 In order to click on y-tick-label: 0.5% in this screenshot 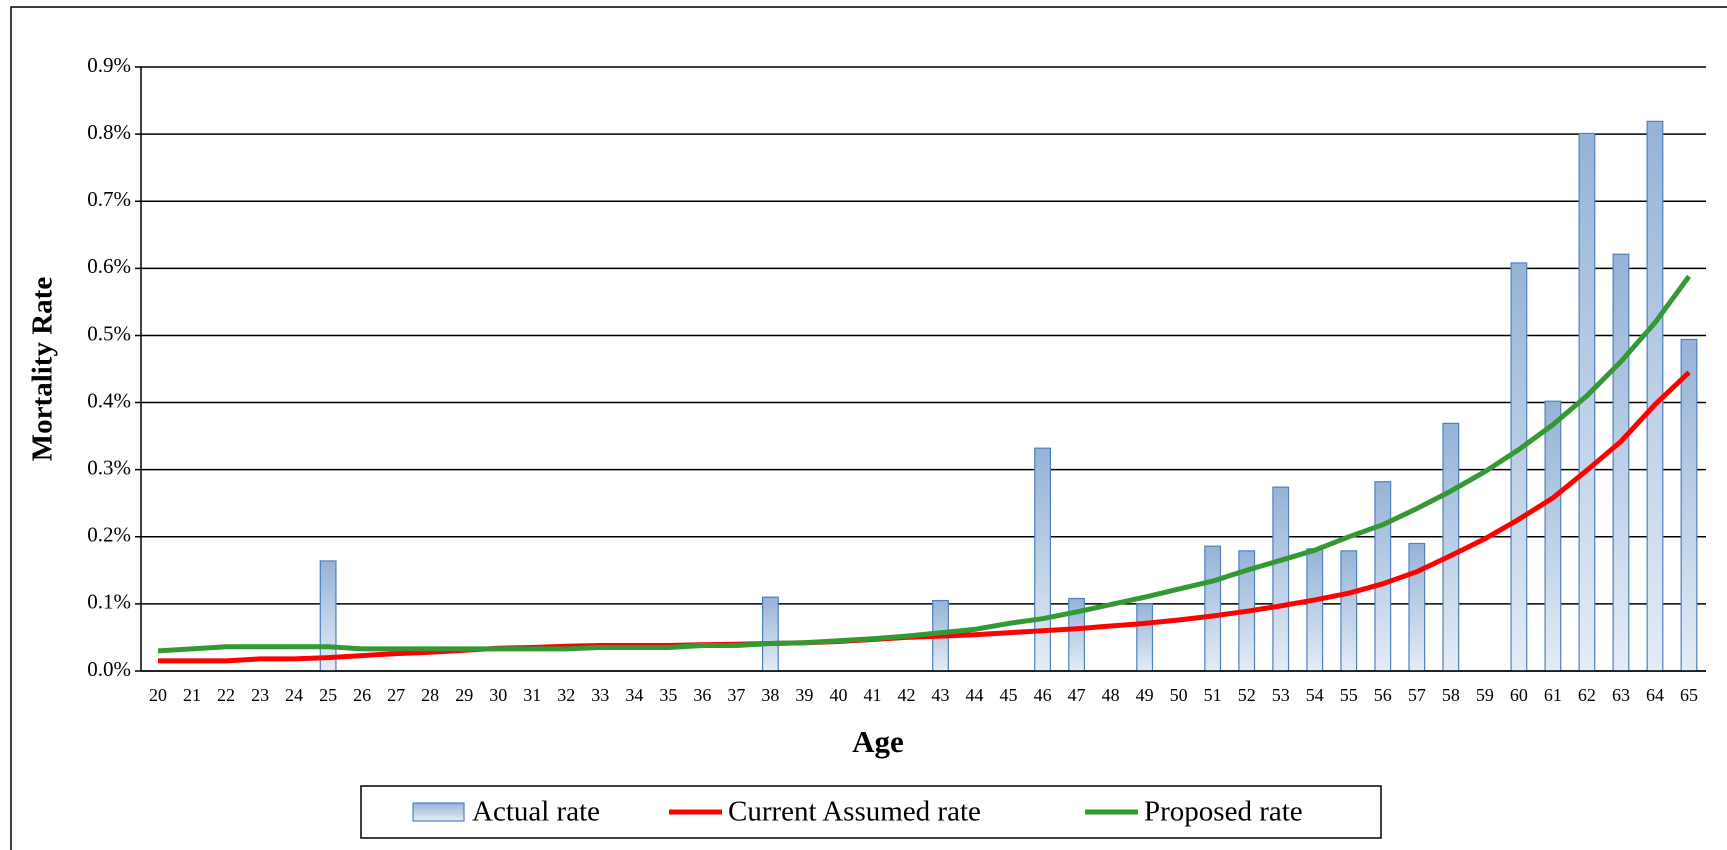, I will do `click(109, 333)`.